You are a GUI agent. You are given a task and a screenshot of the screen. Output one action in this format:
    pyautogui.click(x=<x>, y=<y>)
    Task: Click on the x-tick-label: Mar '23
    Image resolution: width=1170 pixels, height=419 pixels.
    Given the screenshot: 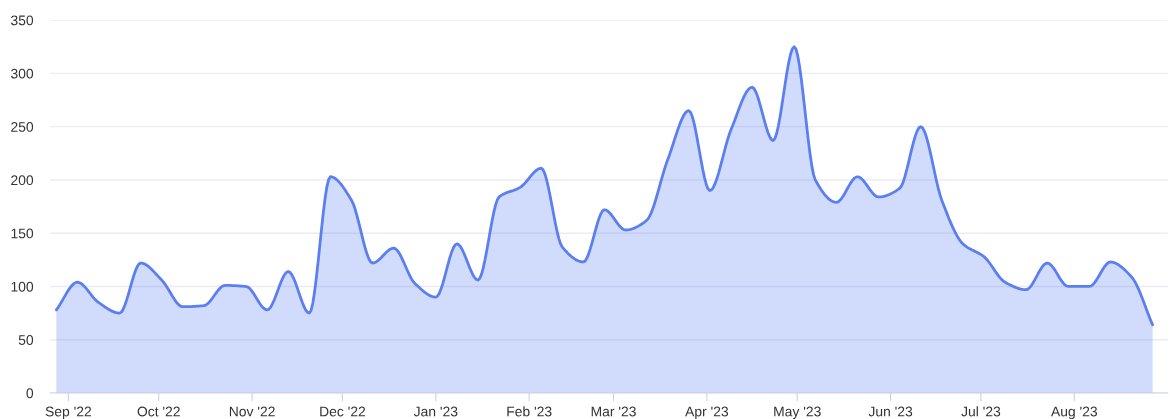 What is the action you would take?
    pyautogui.click(x=613, y=411)
    